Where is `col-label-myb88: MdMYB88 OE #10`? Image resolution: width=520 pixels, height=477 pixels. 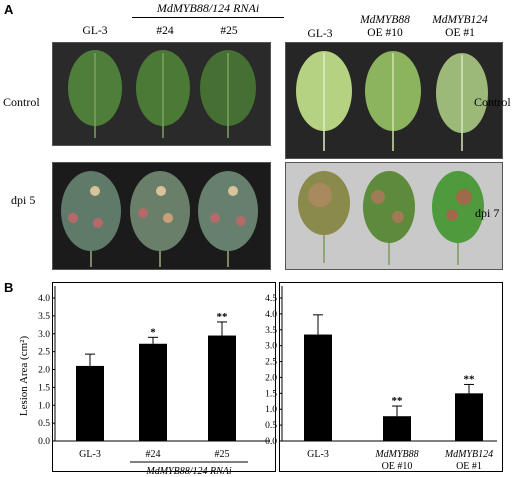
col-label-myb88: MdMYB88 OE #10 is located at coordinates (385, 27).